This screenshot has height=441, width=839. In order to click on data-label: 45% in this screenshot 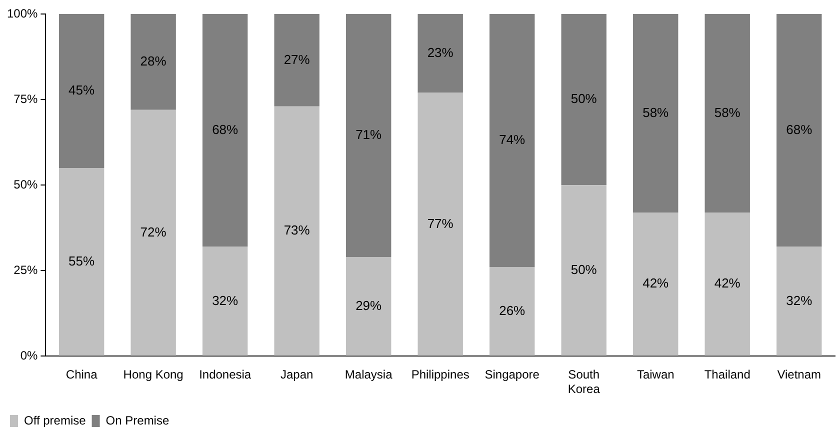, I will do `click(82, 90)`.